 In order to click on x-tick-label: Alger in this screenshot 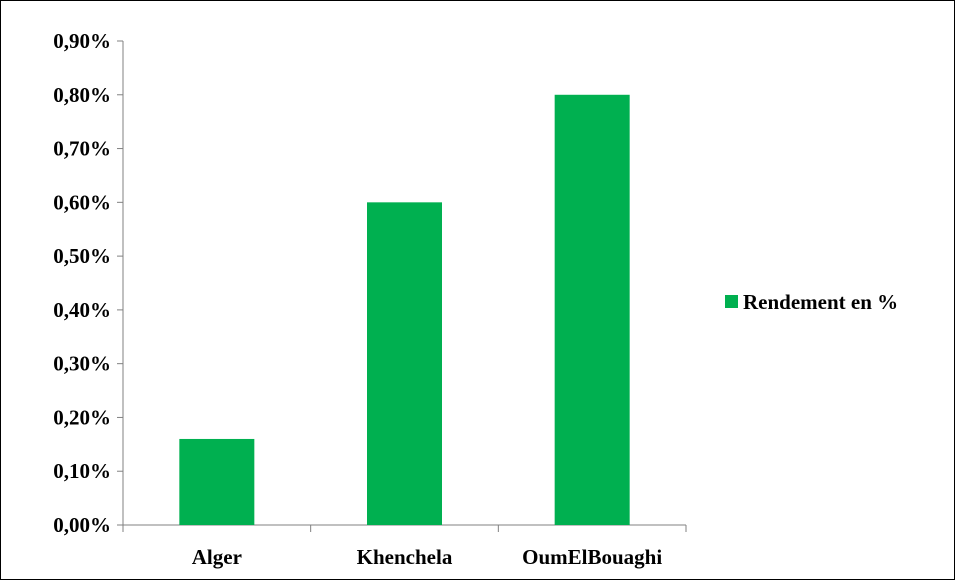, I will do `click(217, 557)`.